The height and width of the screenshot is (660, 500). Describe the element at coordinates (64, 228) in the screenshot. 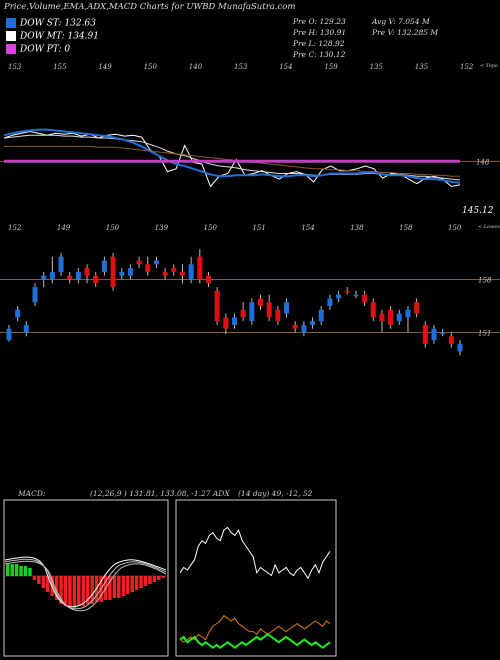

I see `price-top-label: 149` at that location.